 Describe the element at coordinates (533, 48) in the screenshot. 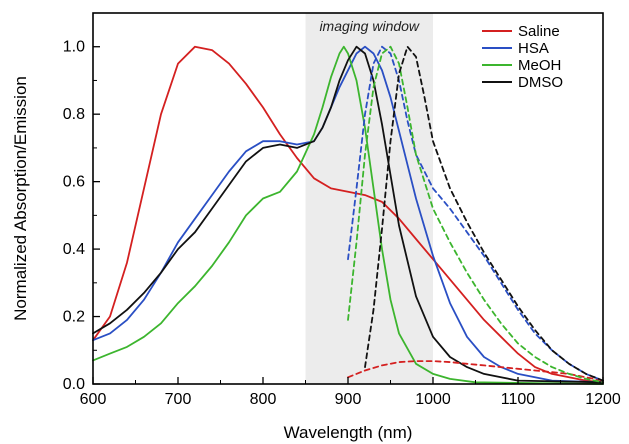

I see `legend-label-hsa: HSA` at that location.